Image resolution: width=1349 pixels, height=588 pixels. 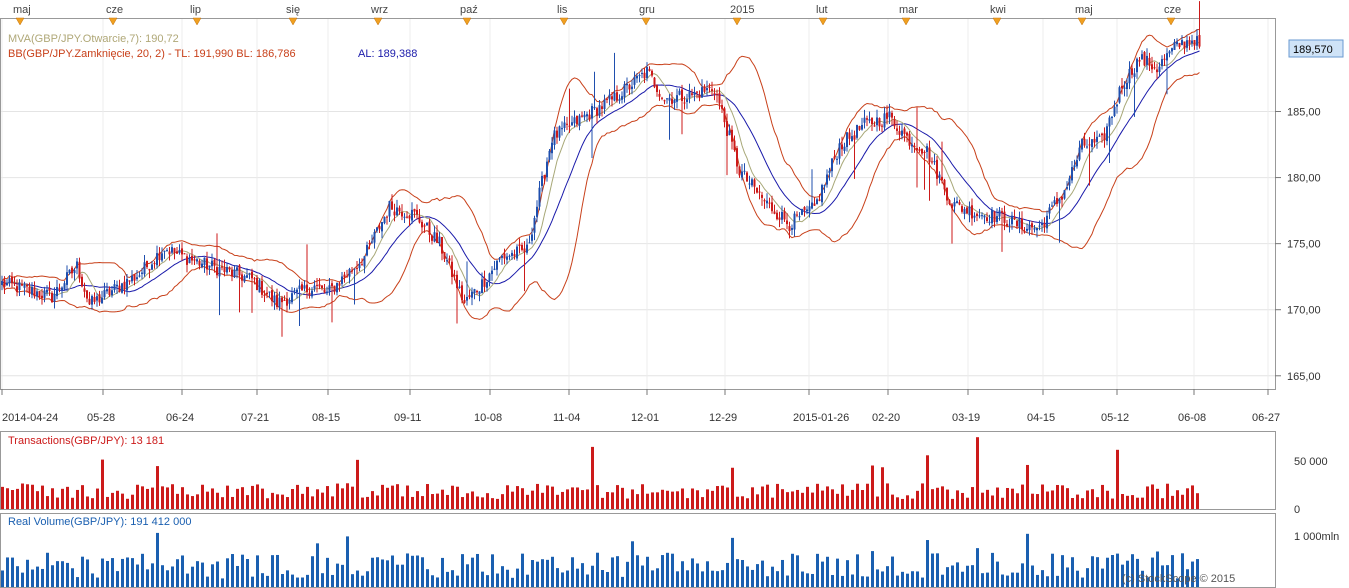 What do you see at coordinates (1316, 537) in the screenshot?
I see `volume-y-label: 1 000mln` at bounding box center [1316, 537].